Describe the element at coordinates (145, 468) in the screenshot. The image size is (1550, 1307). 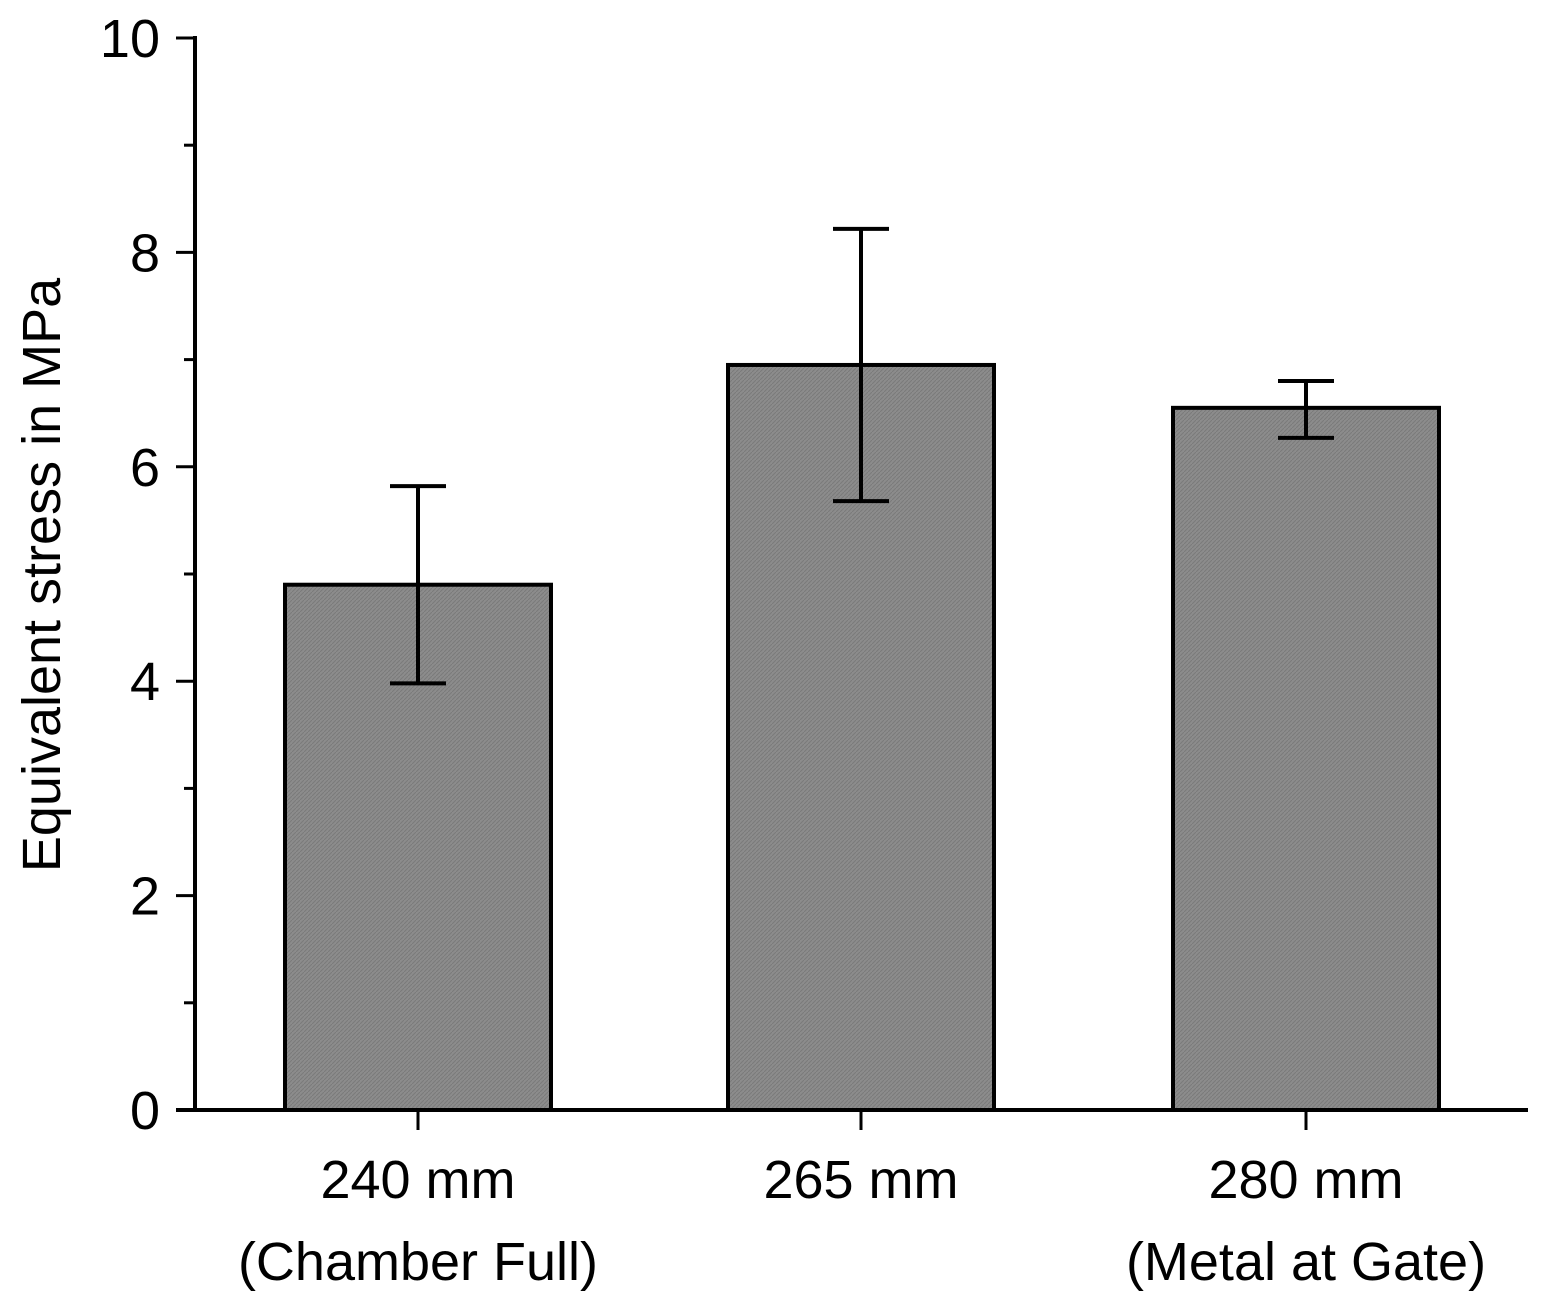
I see `y-tick-label-6: 6` at that location.